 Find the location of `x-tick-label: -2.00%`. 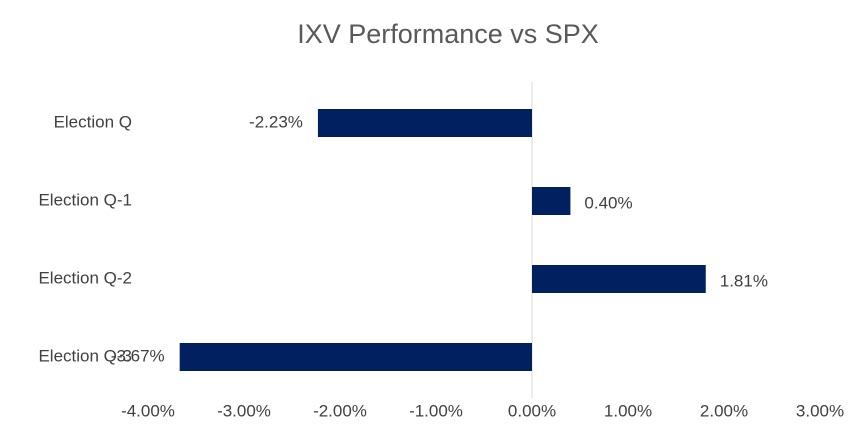

x-tick-label: -2.00% is located at coordinates (340, 410).